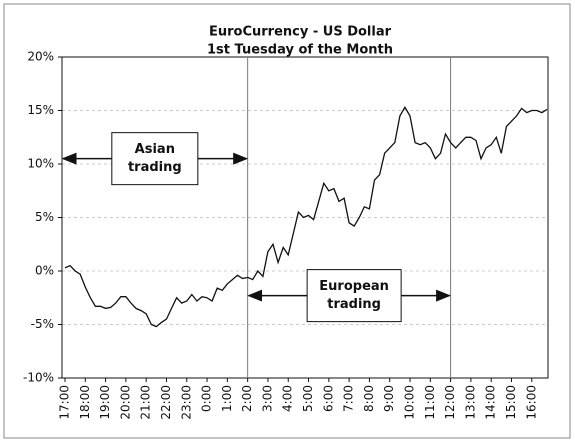 This screenshot has width=575, height=443. I want to click on x-tick-label: 21:00, so click(146, 402).